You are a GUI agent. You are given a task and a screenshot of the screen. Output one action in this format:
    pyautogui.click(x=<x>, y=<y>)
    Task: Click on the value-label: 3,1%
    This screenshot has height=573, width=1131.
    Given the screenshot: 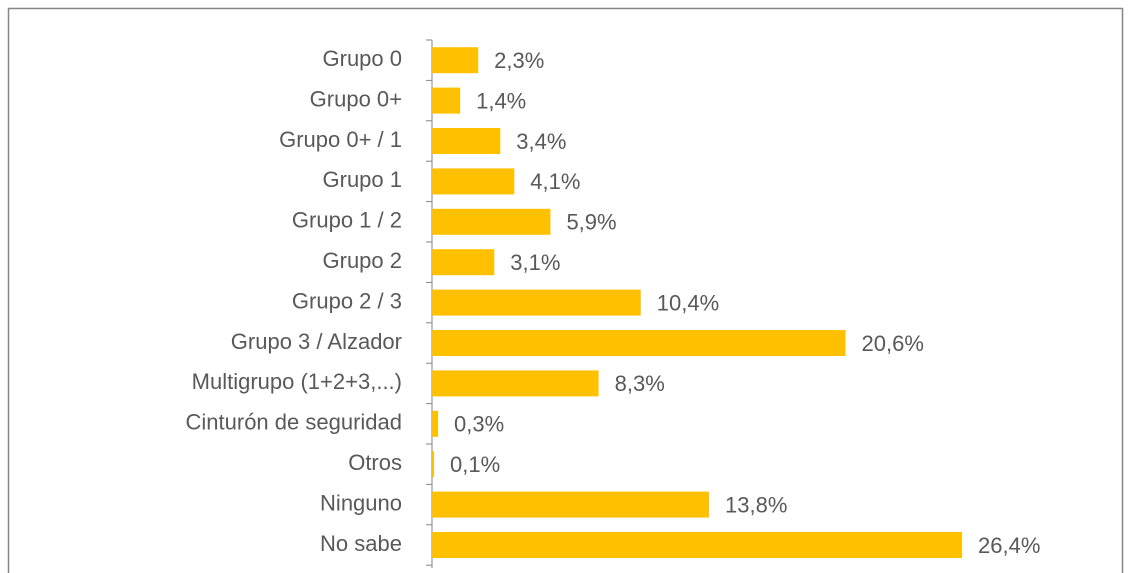 What is the action you would take?
    pyautogui.click(x=535, y=262)
    